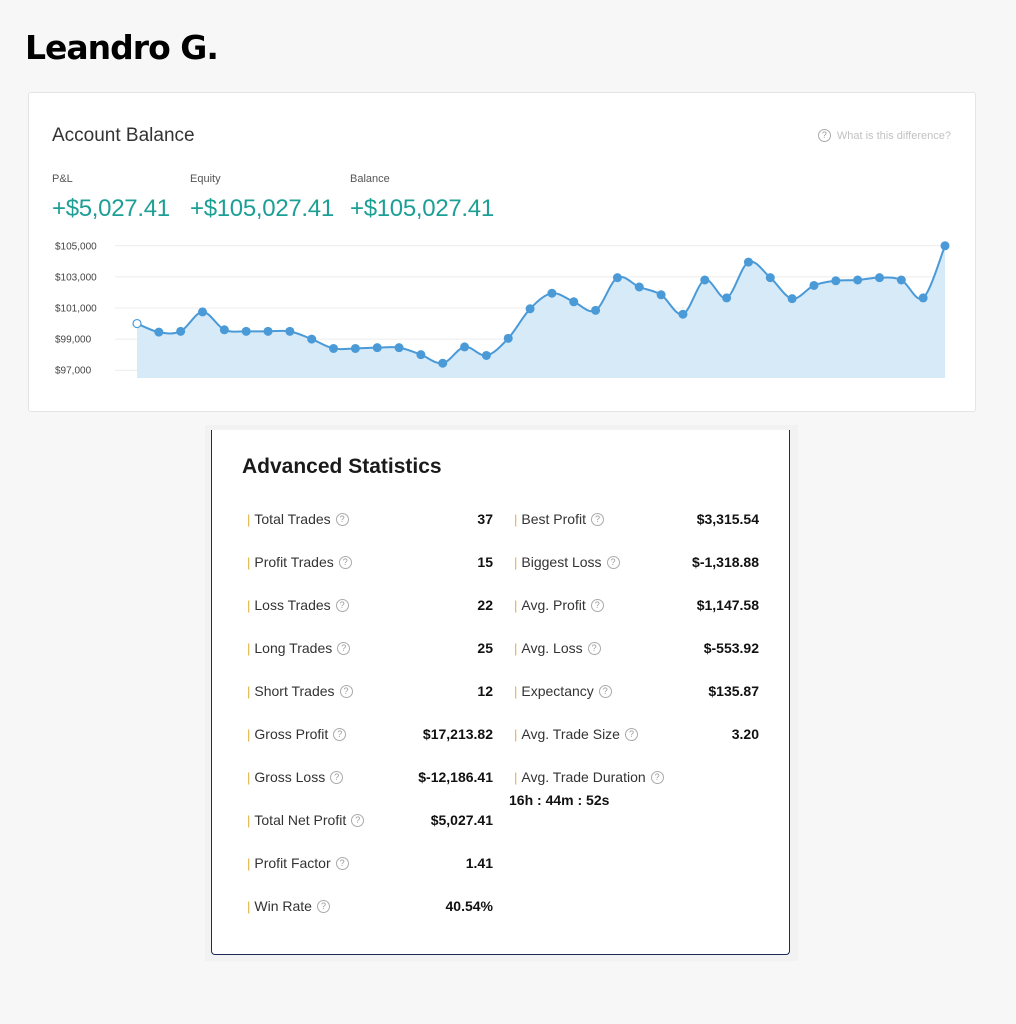 The width and height of the screenshot is (1016, 1024). What do you see at coordinates (73, 340) in the screenshot?
I see `y-tick-label: $99,000` at bounding box center [73, 340].